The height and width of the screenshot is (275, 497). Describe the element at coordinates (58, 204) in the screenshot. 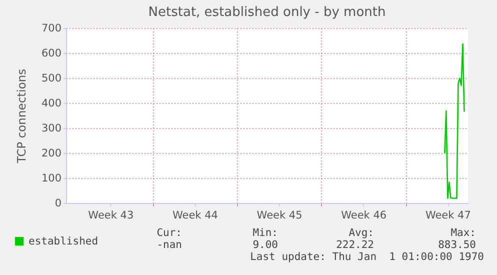

I see `y-tick-label: 0` at that location.